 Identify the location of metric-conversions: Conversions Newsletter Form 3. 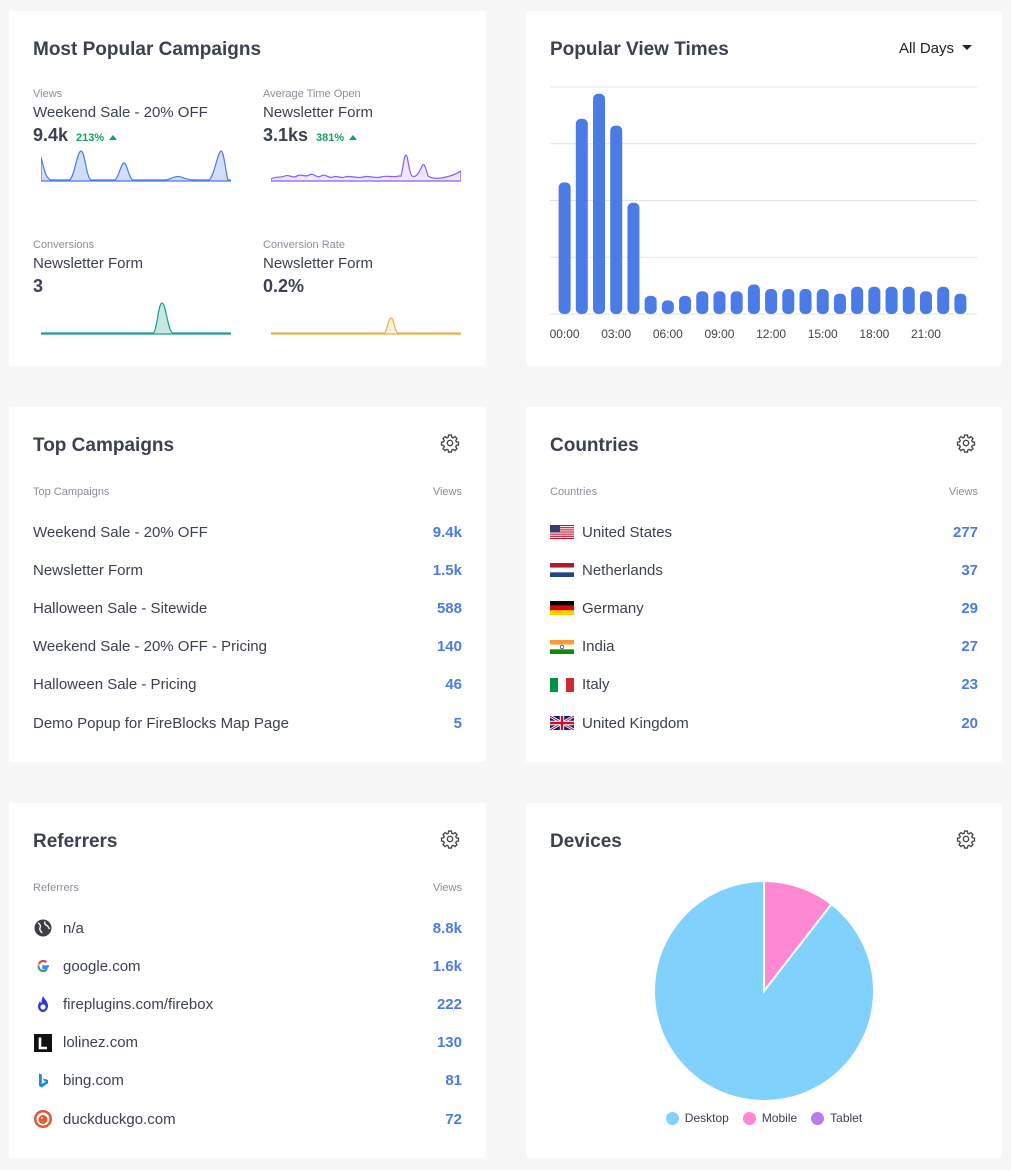
(133, 268).